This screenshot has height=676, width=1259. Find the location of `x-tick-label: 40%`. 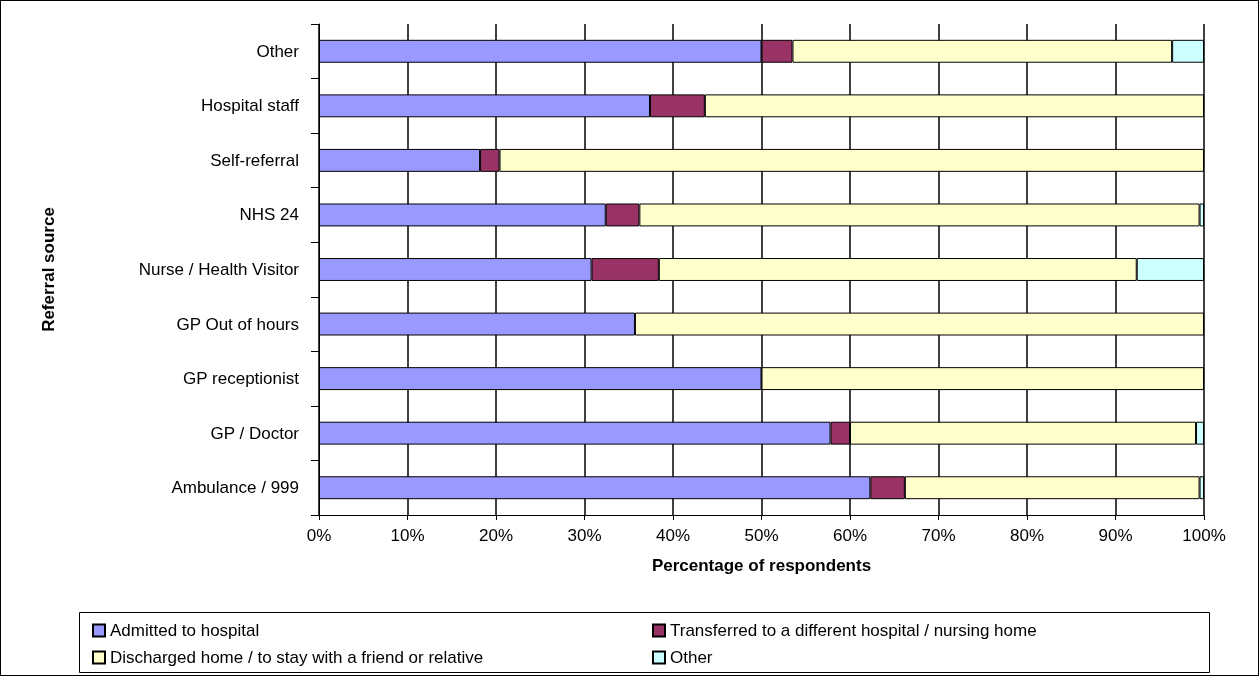

x-tick-label: 40% is located at coordinates (673, 535).